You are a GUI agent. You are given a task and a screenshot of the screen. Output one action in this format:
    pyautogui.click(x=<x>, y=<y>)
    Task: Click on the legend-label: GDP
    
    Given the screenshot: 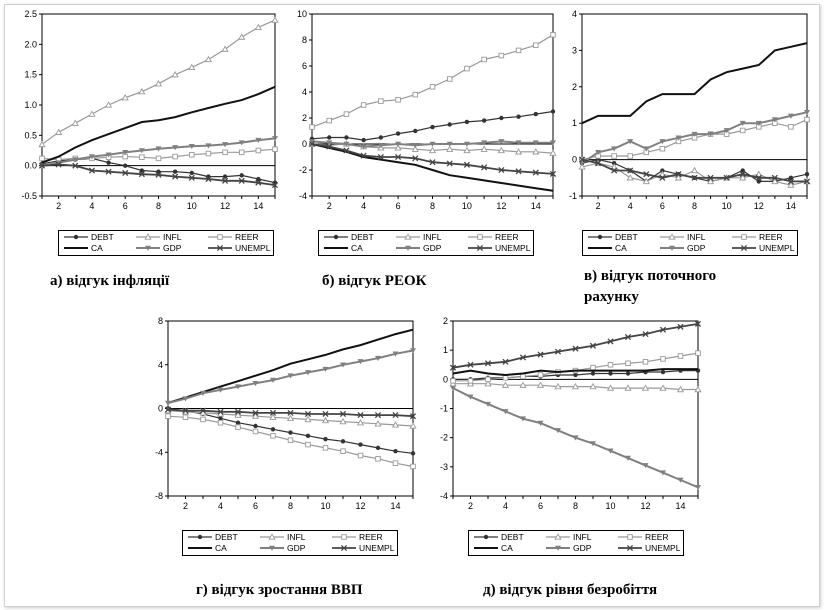 What is the action you would take?
    pyautogui.click(x=582, y=548)
    